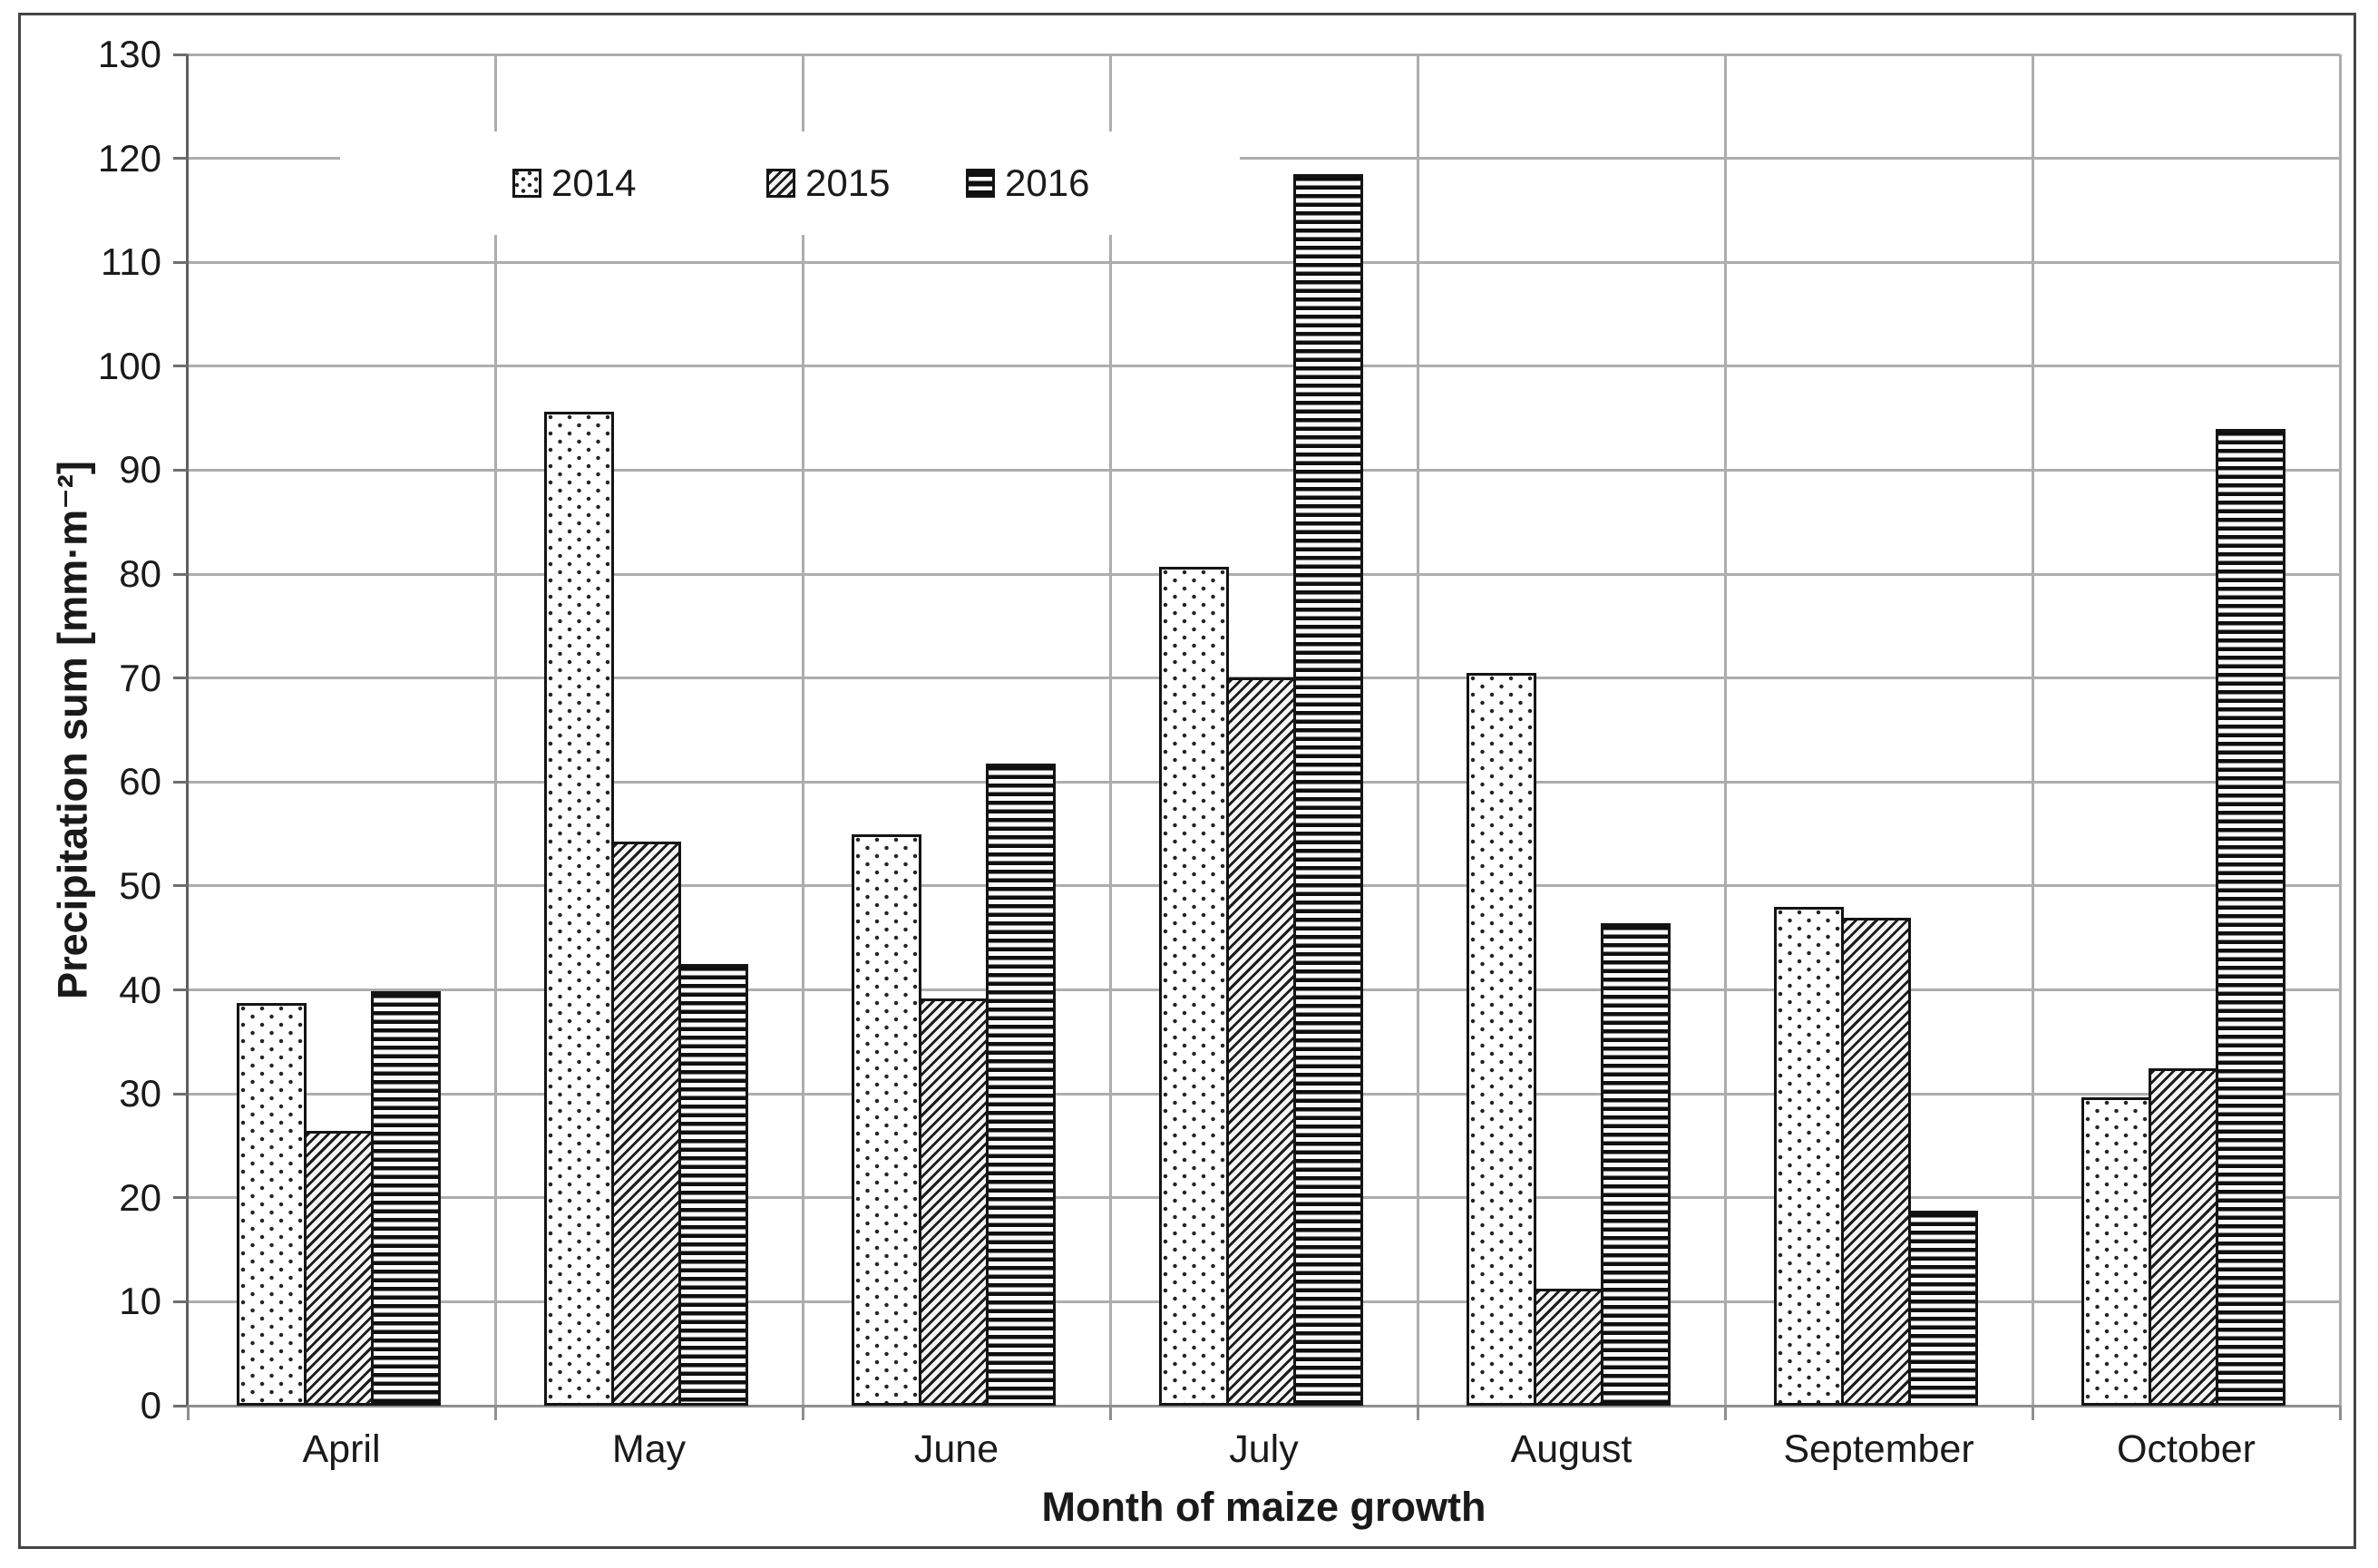 The height and width of the screenshot is (1568, 2378). What do you see at coordinates (1571, 1449) in the screenshot?
I see `month-label-august: August` at bounding box center [1571, 1449].